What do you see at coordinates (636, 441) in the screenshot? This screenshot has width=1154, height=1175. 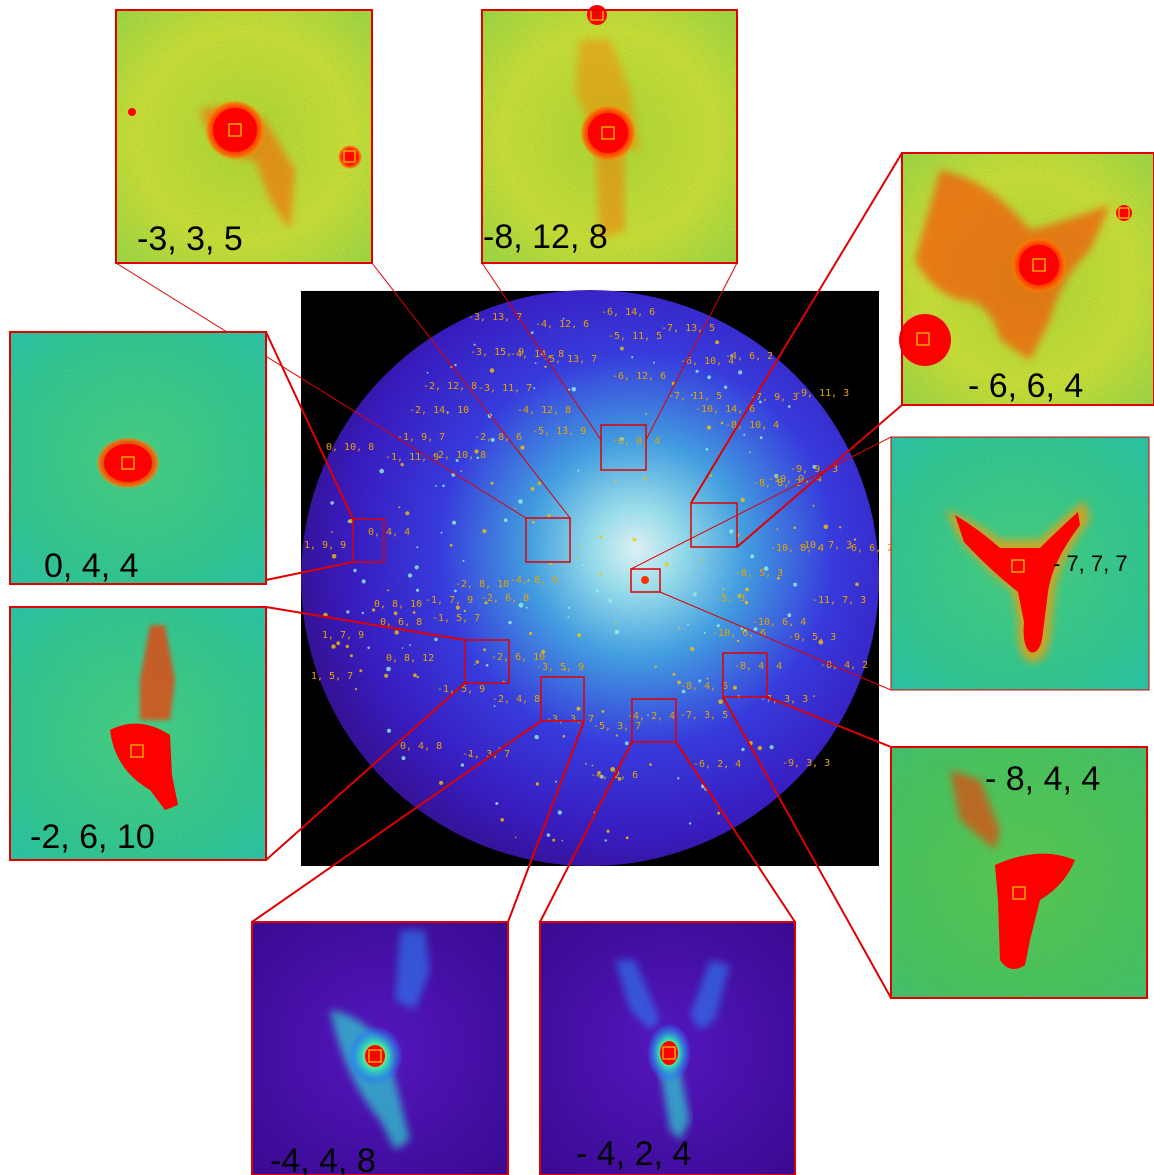 I see `spot-label: -6, 8, 4` at bounding box center [636, 441].